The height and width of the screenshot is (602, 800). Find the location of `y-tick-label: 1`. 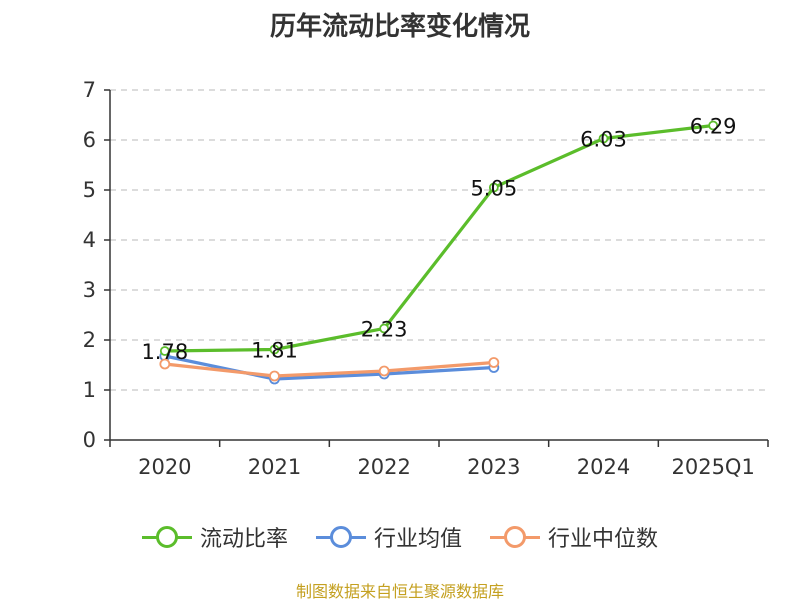

y-tick-label: 1 is located at coordinates (89, 390).